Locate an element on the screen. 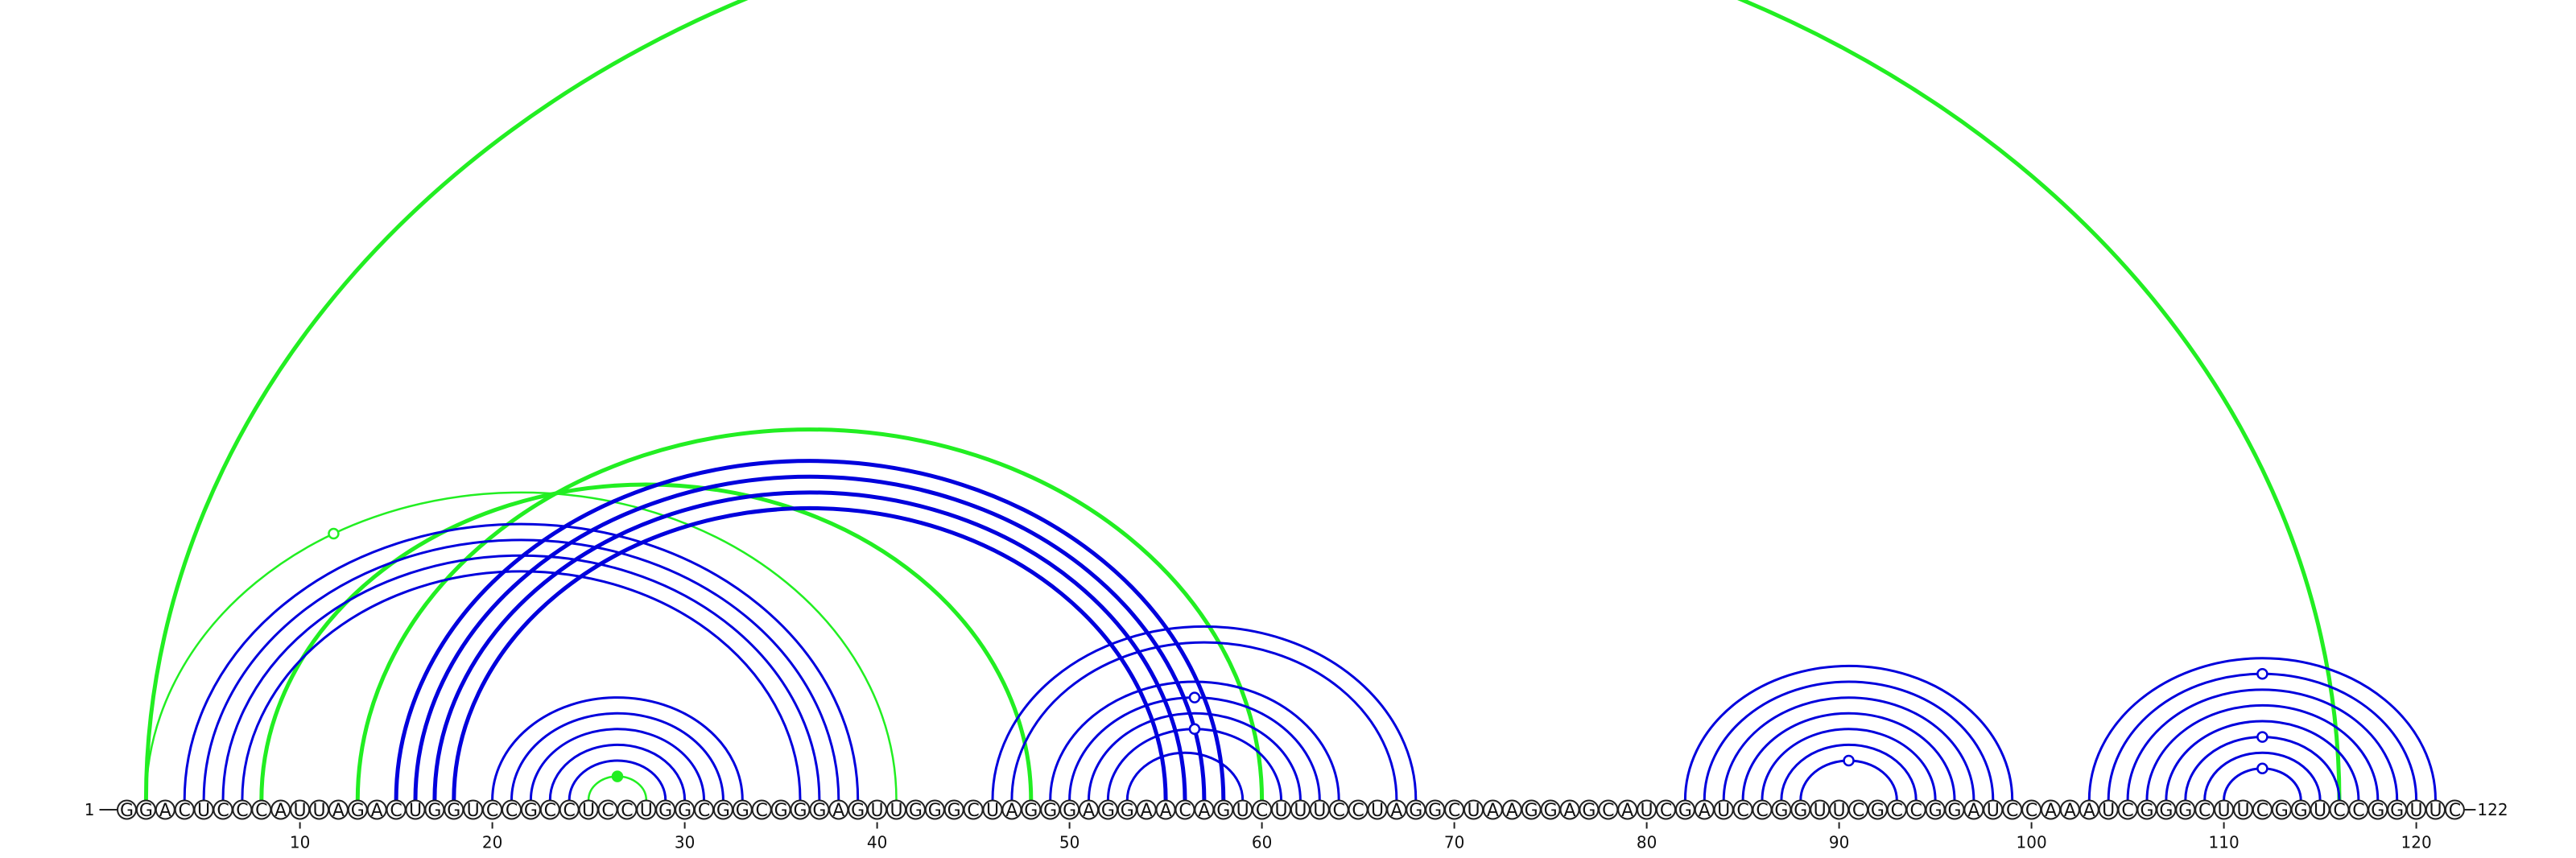 The image size is (2576, 858). nucleotide-35: G is located at coordinates (780, 810).